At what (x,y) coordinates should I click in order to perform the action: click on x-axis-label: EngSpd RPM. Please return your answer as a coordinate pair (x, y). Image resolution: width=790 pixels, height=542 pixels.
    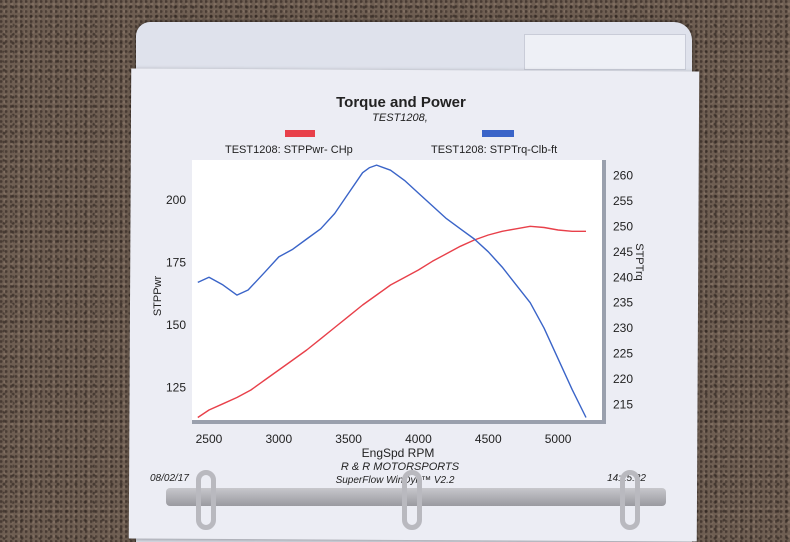
    Looking at the image, I should click on (398, 453).